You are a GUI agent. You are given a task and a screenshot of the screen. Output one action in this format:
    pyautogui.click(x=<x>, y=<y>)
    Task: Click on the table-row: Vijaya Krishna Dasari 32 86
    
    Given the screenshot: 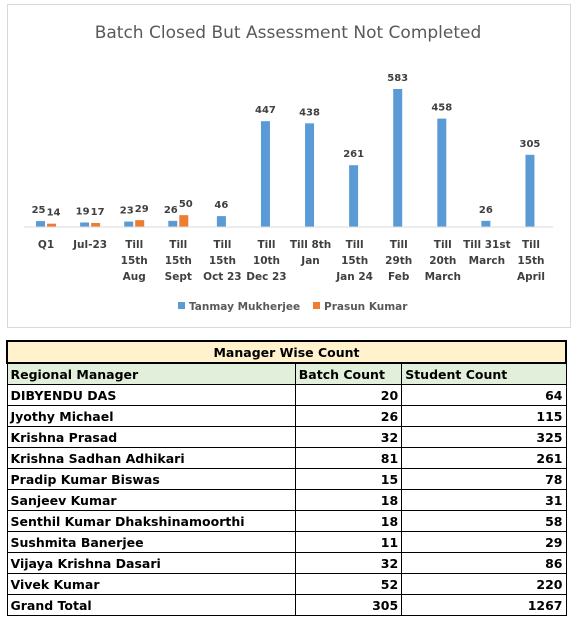 What is the action you would take?
    pyautogui.click(x=286, y=563)
    